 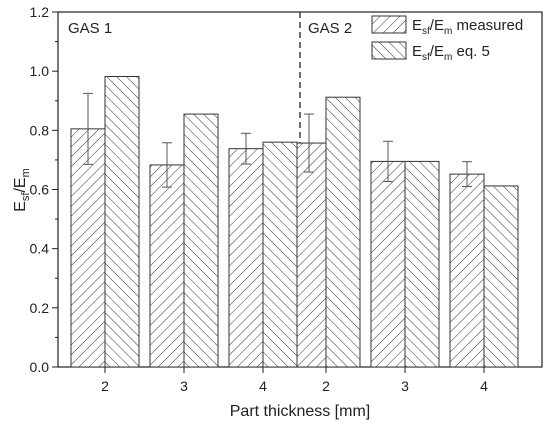 I want to click on x-axis: 2 3 4 2 3 4, so click(x=294, y=380).